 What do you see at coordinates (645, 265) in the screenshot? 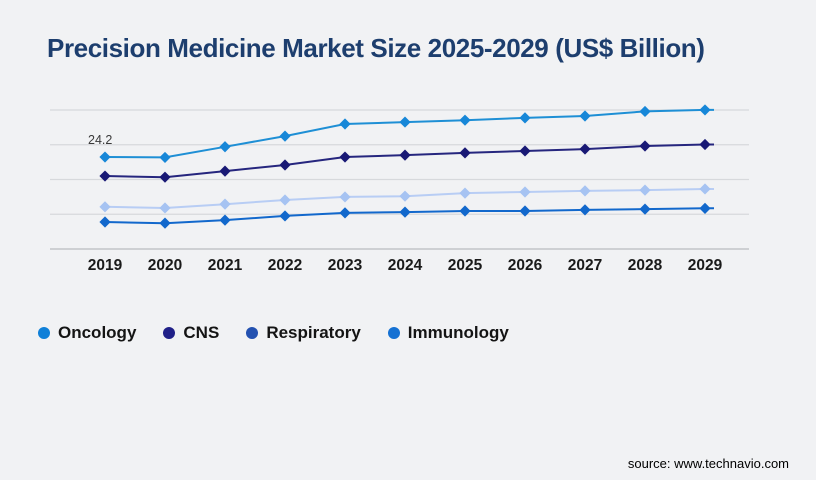
I see `x-axis-label: 2028` at bounding box center [645, 265].